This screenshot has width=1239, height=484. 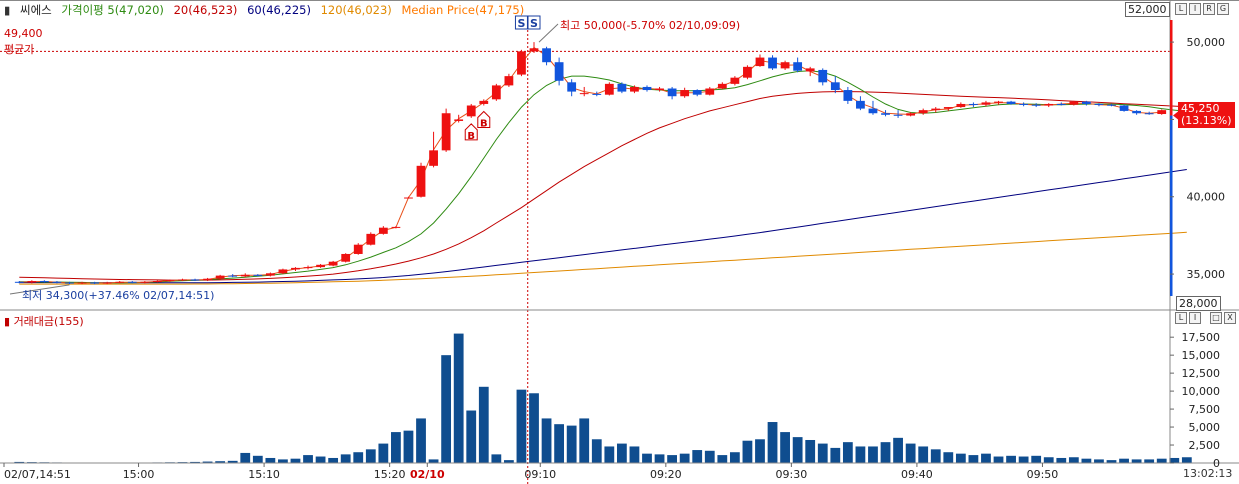 What do you see at coordinates (463, 10) in the screenshot?
I see `legend-item-median: Median Price(47,175)` at bounding box center [463, 10].